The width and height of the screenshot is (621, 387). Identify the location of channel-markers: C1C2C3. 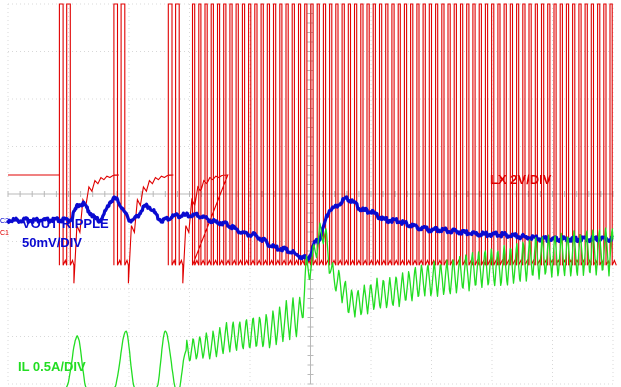
(4, 302).